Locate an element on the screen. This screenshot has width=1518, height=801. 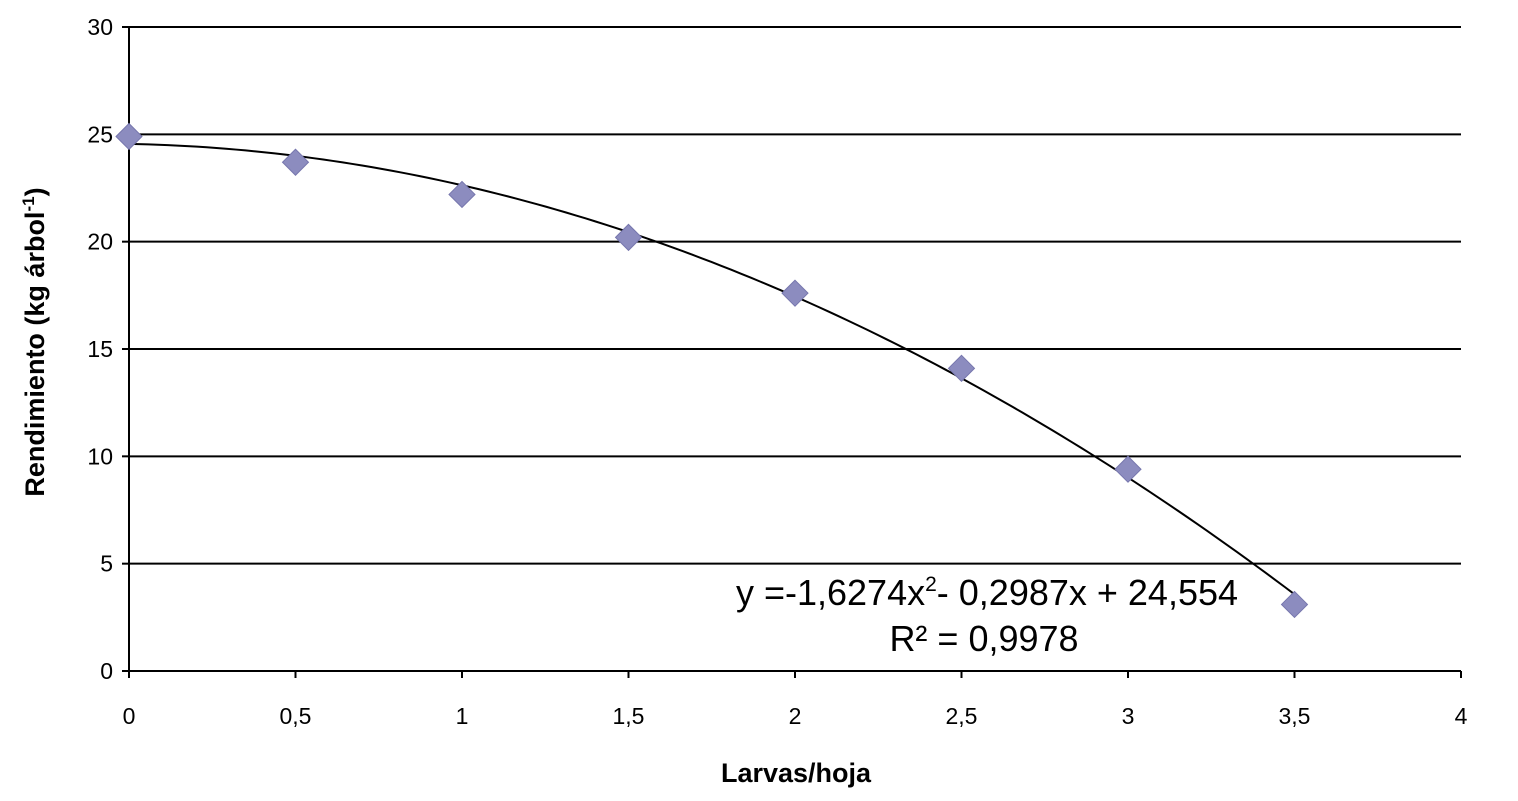
x-tick-label: 3 is located at coordinates (1128, 716).